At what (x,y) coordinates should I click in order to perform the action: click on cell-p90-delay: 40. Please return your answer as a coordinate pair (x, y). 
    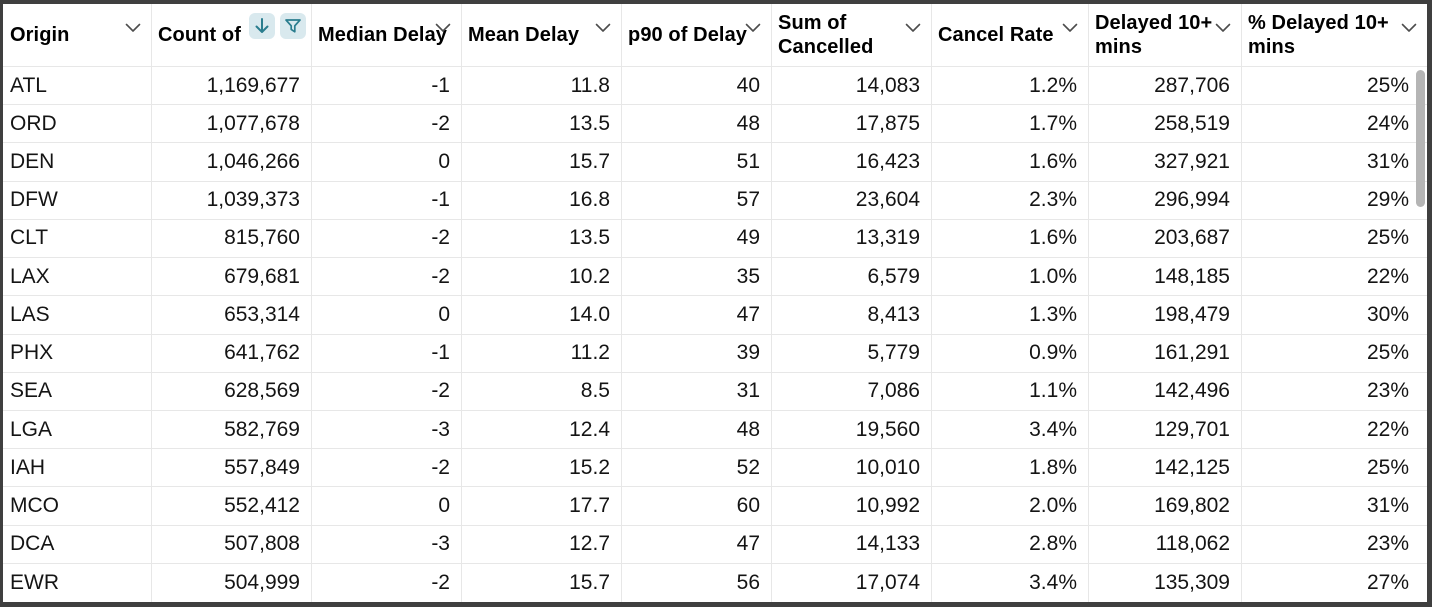
    Looking at the image, I should click on (697, 86).